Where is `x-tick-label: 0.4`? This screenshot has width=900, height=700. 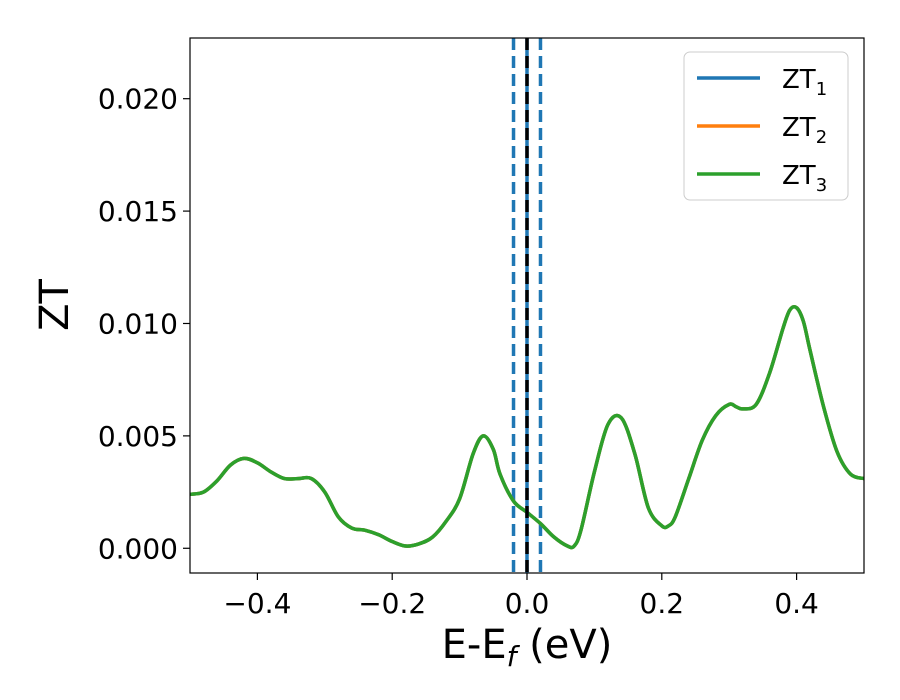 x-tick-label: 0.4 is located at coordinates (796, 603).